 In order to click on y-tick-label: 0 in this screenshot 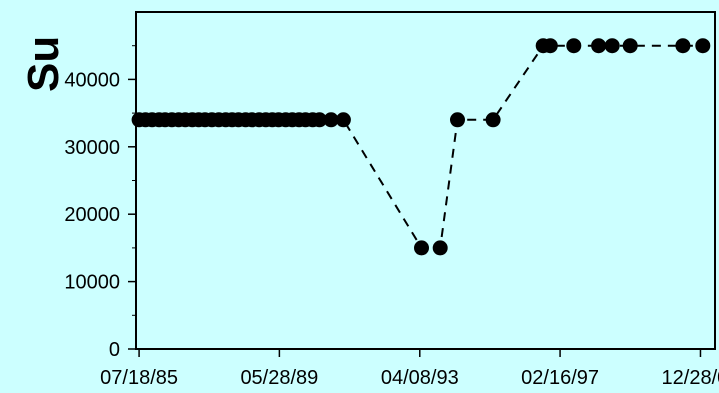, I will do `click(114, 350)`.